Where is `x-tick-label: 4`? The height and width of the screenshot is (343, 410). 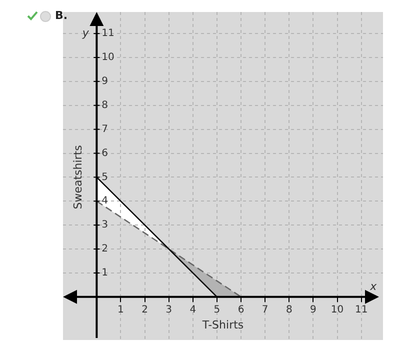
x-tick-label: 4 is located at coordinates (193, 310).